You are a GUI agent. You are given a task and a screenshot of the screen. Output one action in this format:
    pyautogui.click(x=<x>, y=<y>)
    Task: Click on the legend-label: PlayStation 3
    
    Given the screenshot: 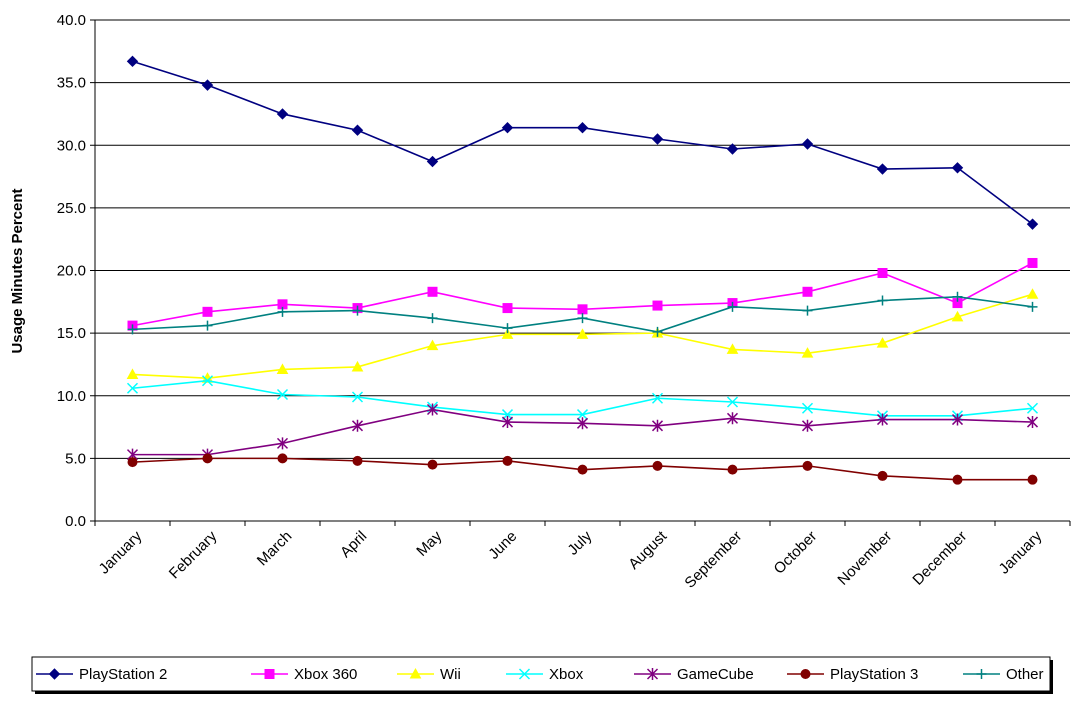 What is the action you would take?
    pyautogui.click(x=874, y=674)
    